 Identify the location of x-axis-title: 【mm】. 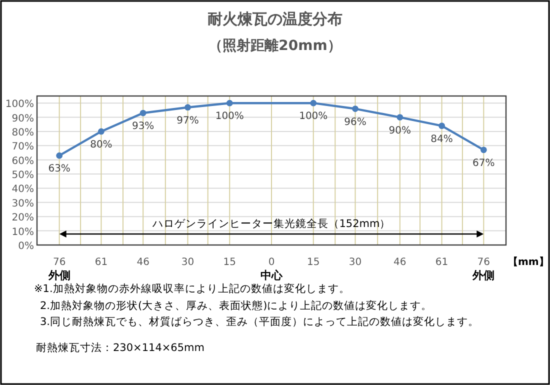
(528, 262).